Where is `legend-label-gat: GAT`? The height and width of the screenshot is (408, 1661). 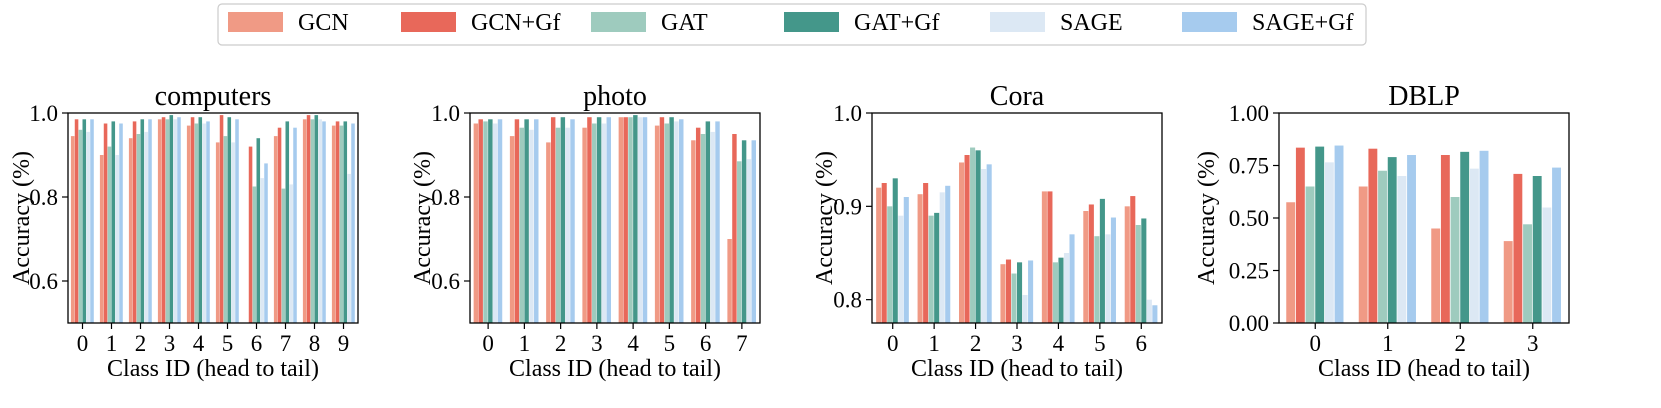
legend-label-gat: GAT is located at coordinates (684, 23).